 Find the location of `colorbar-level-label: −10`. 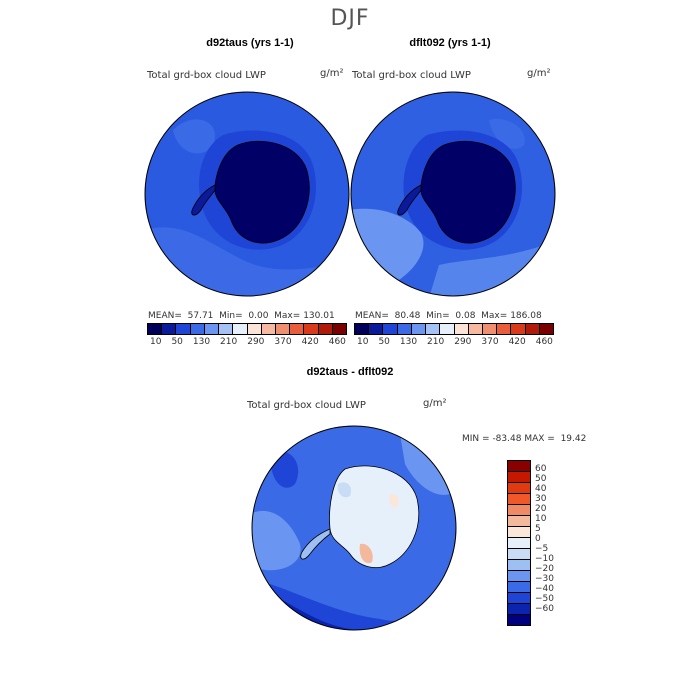

colorbar-level-label: −10 is located at coordinates (544, 559).